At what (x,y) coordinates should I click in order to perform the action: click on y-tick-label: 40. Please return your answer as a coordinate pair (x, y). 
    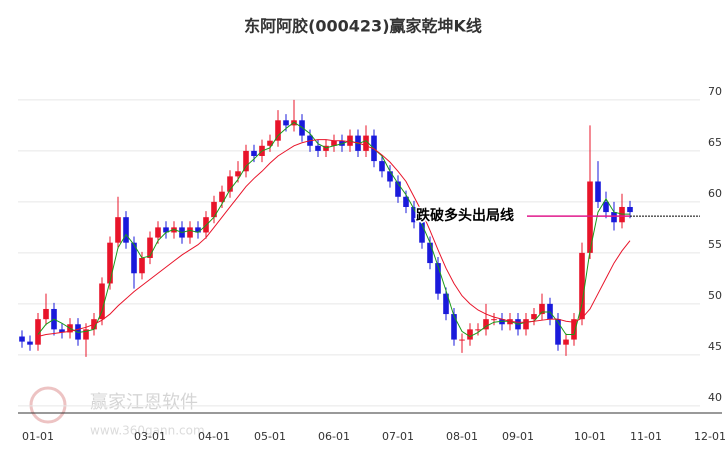
    Looking at the image, I should click on (715, 397).